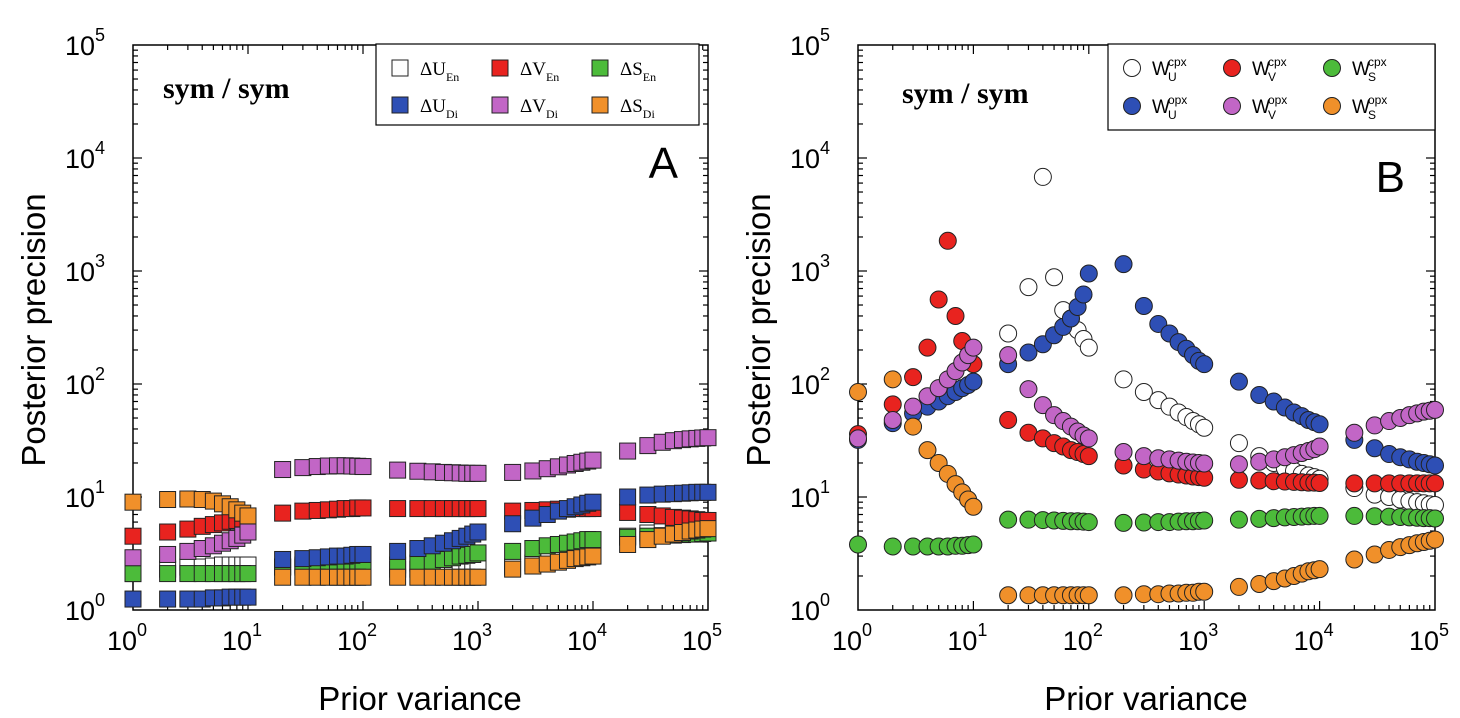  What do you see at coordinates (1213, 630) in the screenshot?
I see `x-tick-exponent: 3` at bounding box center [1213, 630].